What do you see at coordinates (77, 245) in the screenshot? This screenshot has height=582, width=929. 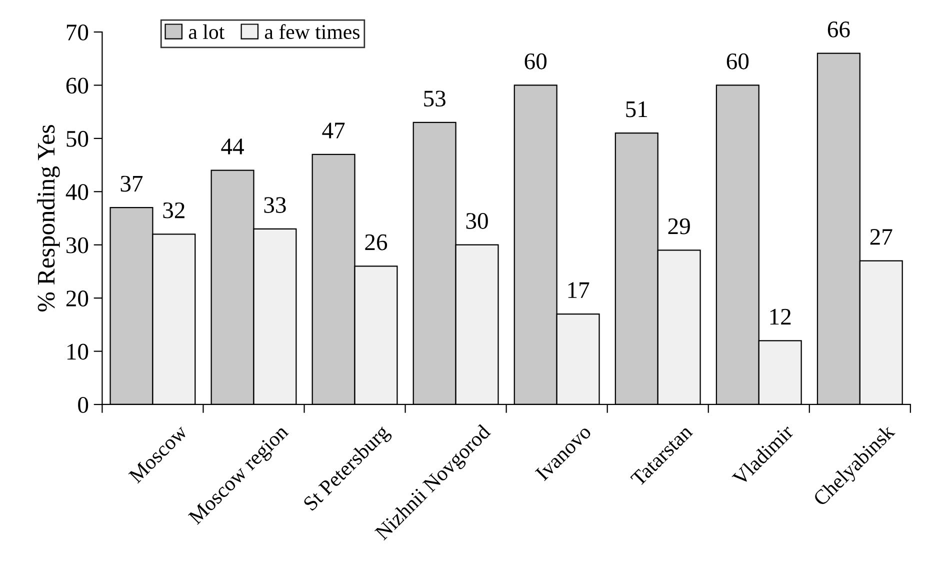 I see `y-tick-label: 30` at bounding box center [77, 245].